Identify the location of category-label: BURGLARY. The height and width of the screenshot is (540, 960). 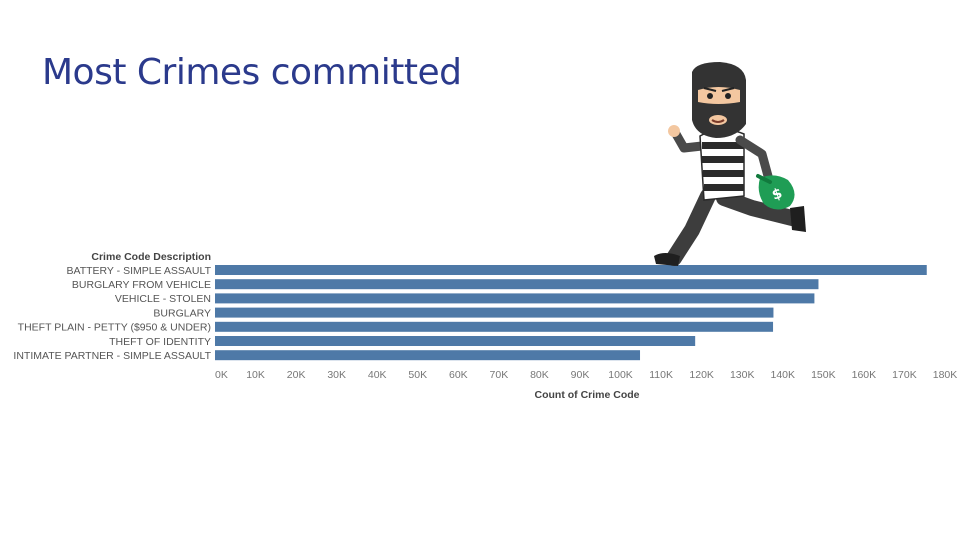
(182, 313).